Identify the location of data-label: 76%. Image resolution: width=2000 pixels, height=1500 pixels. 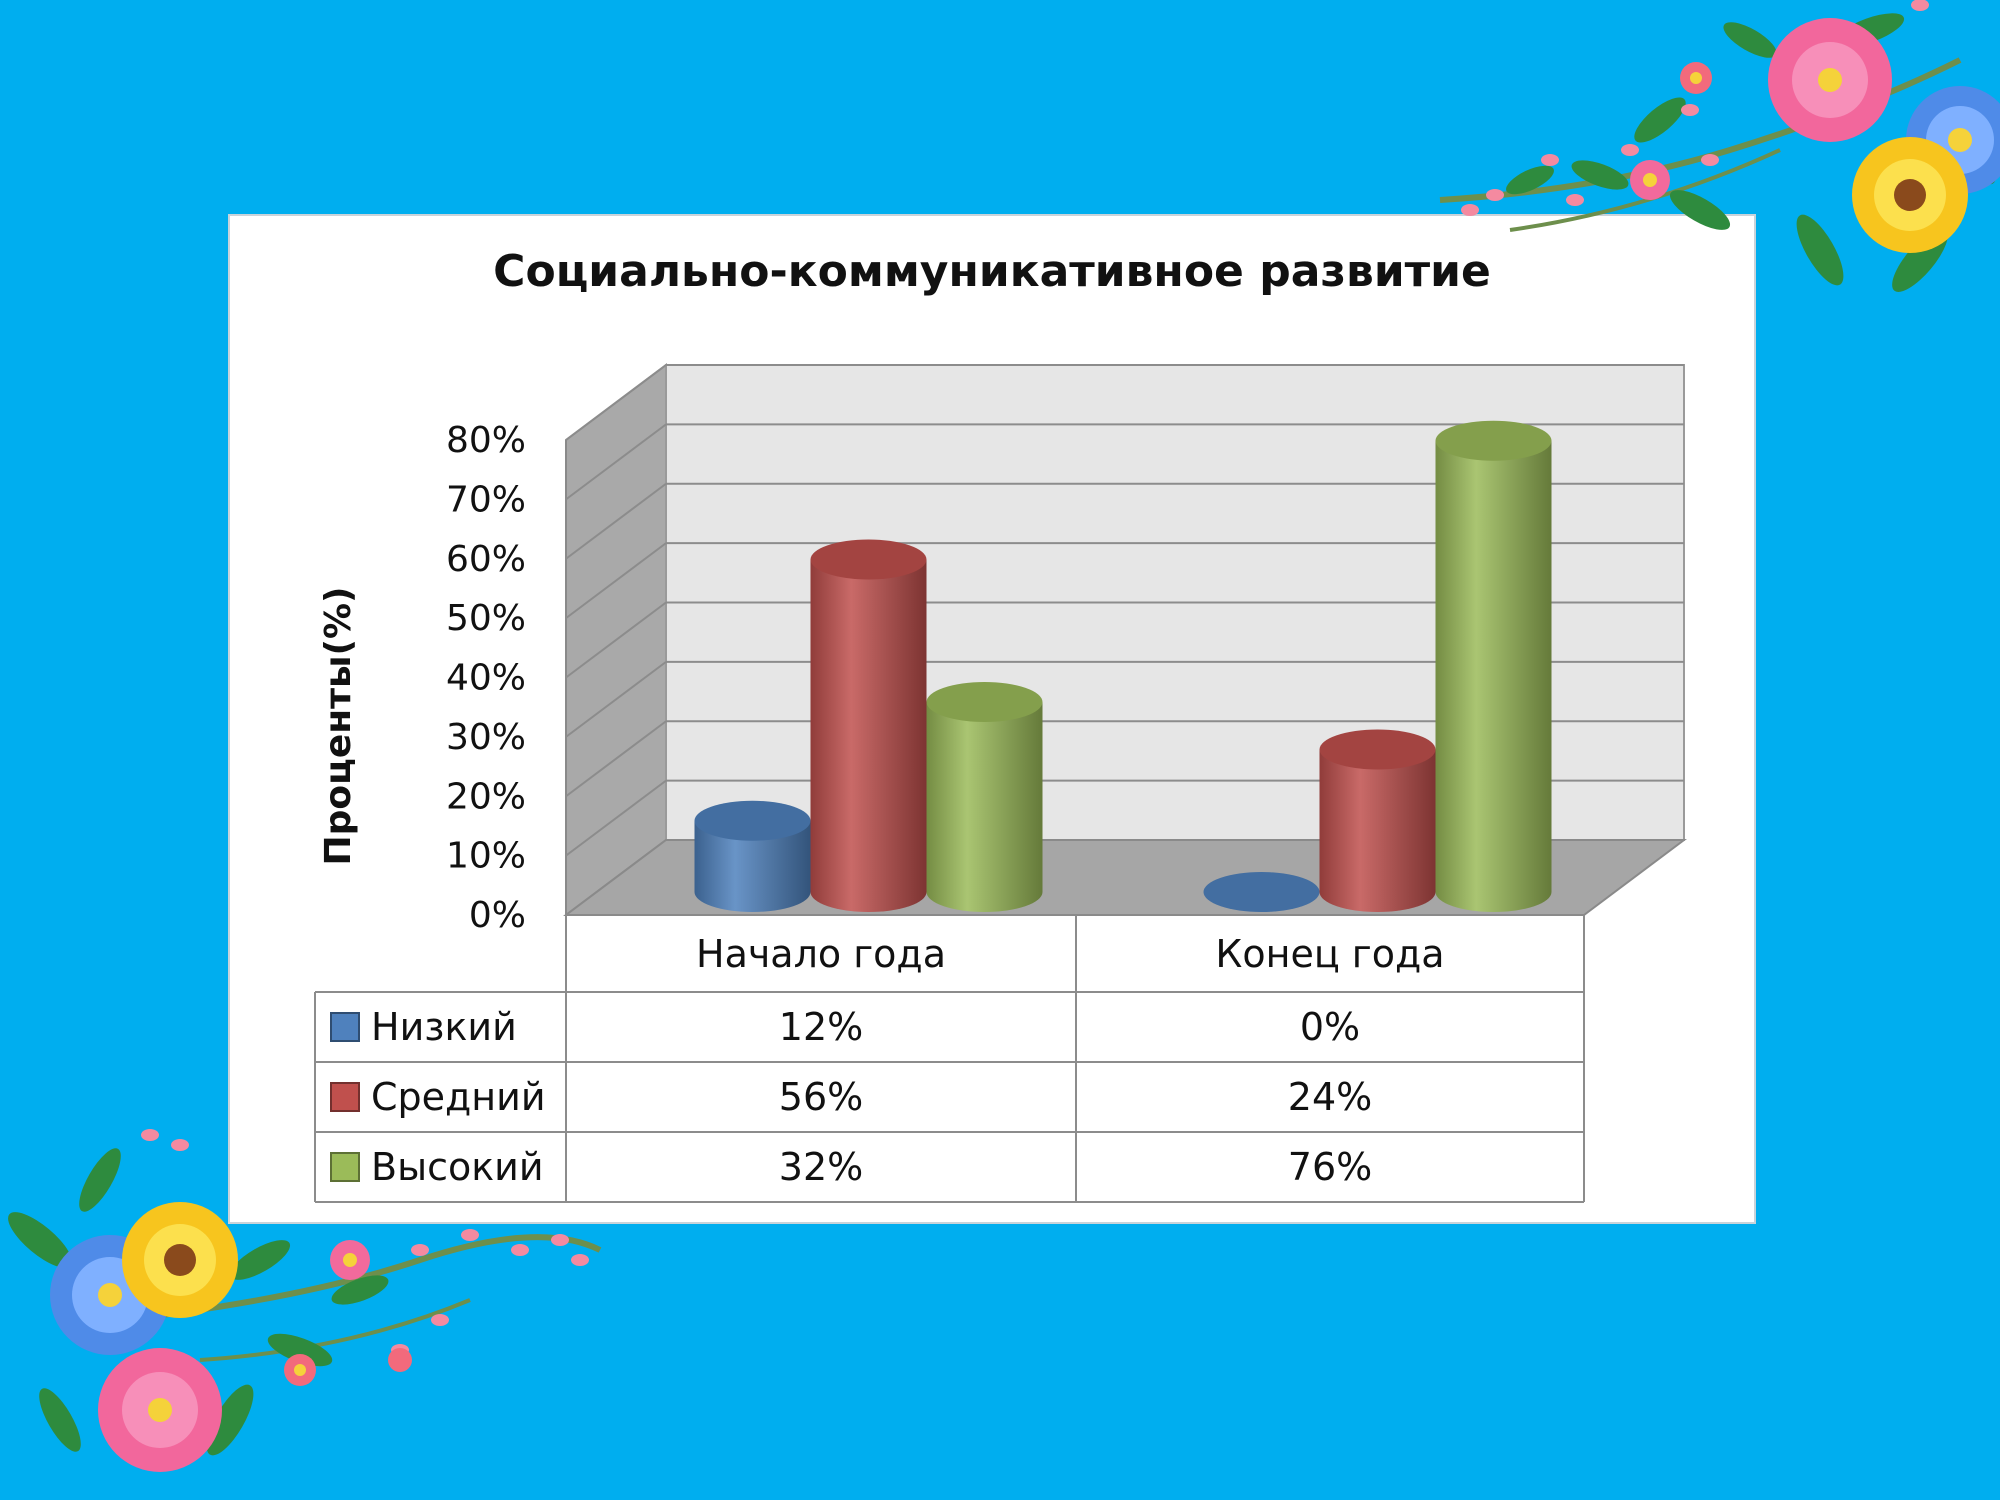
(1330, 1167).